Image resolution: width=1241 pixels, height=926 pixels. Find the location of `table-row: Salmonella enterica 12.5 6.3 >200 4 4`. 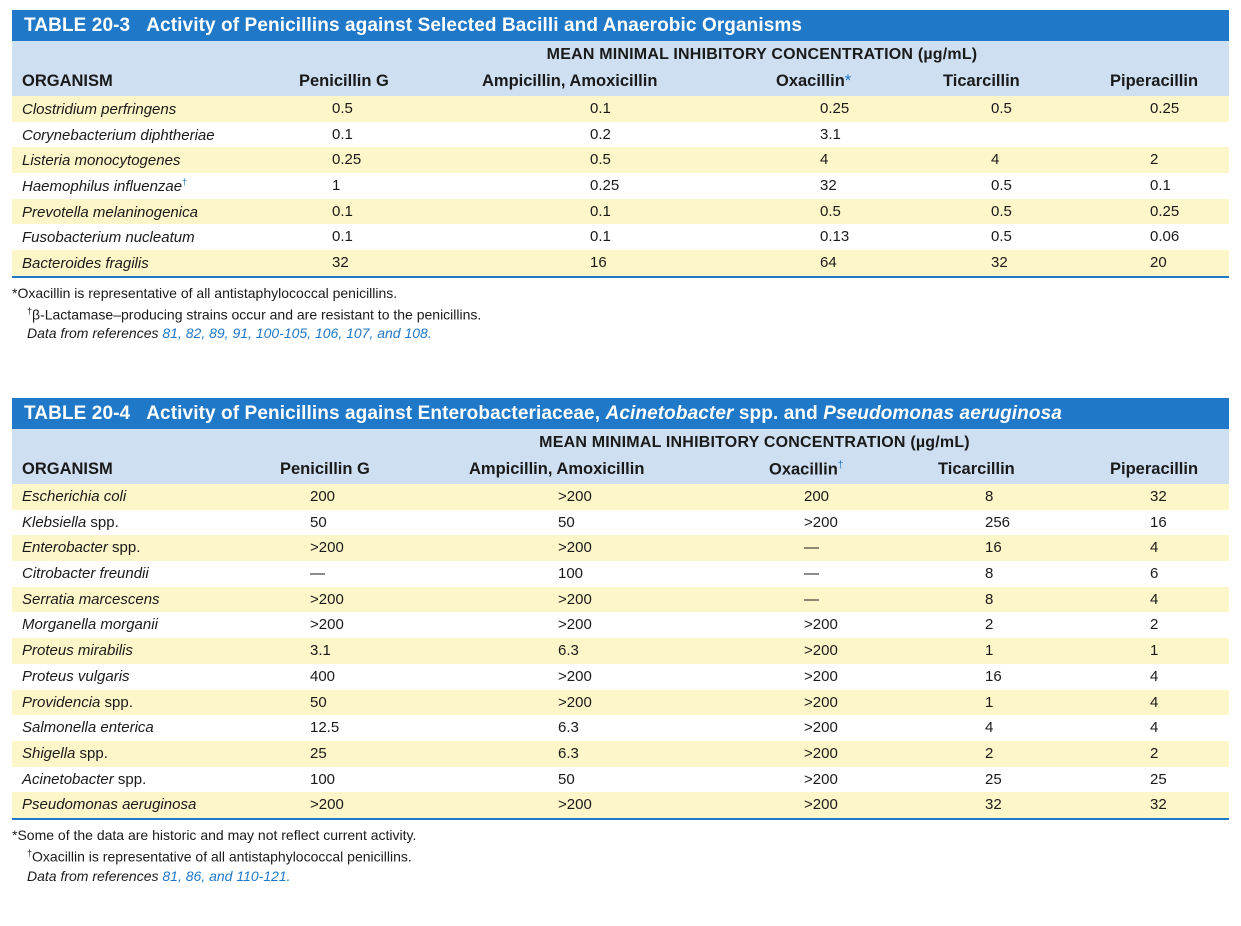

table-row: Salmonella enterica 12.5 6.3 >200 4 4 is located at coordinates (620, 728).